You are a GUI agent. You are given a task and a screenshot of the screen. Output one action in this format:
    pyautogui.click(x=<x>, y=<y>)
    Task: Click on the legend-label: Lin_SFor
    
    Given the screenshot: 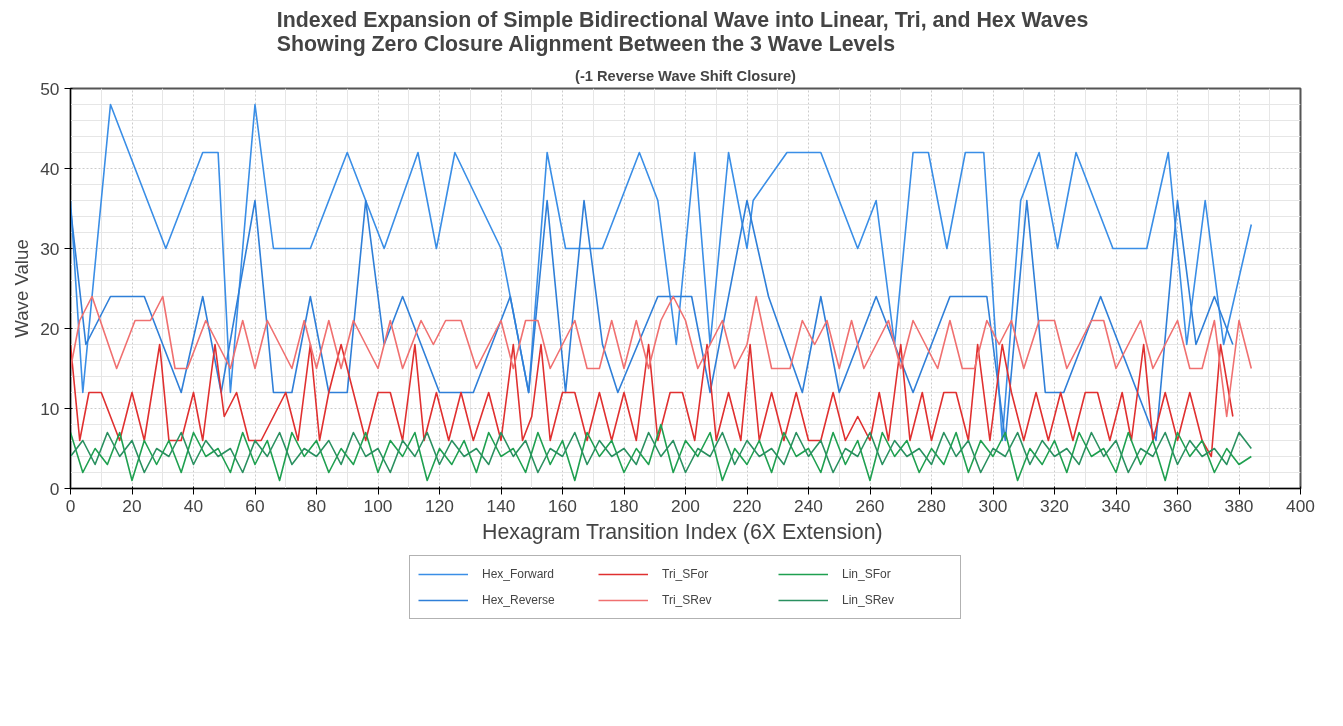 What is the action you would take?
    pyautogui.click(x=867, y=574)
    